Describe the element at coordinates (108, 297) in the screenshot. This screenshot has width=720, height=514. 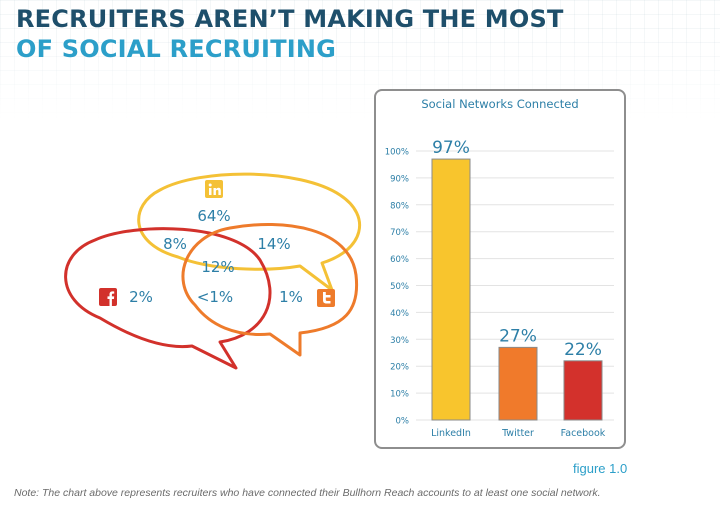
I see `facebook-icon` at that location.